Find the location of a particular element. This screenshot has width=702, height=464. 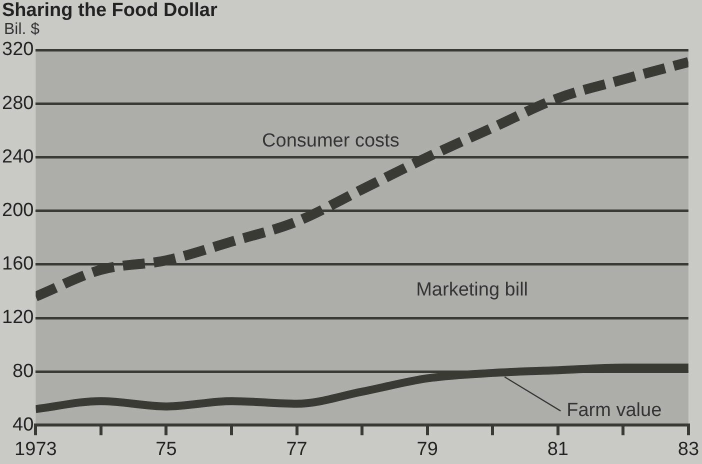

y-tick-label: 120 is located at coordinates (18, 317).